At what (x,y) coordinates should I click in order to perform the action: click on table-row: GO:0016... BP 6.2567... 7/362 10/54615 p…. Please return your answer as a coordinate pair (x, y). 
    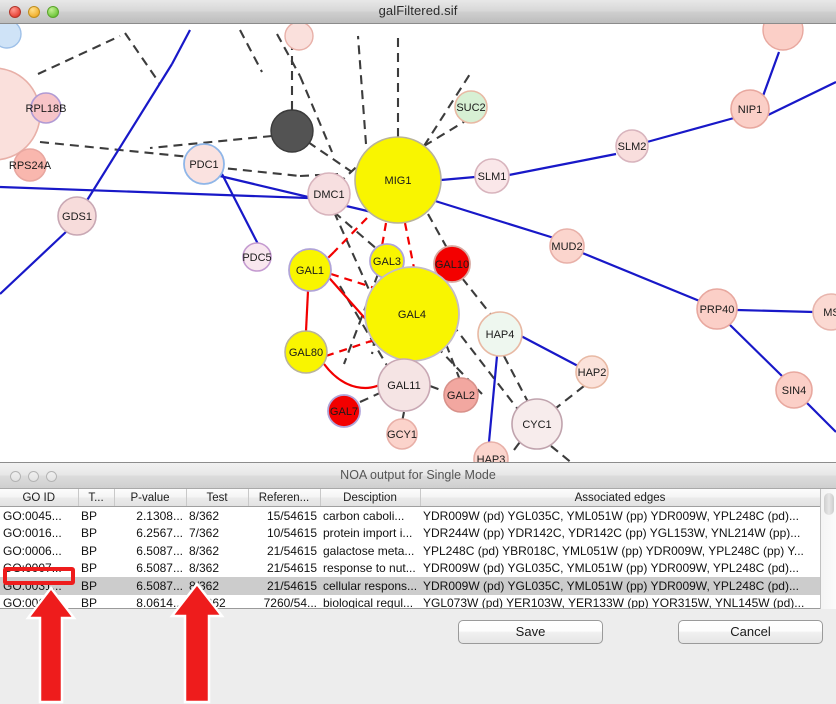
    Looking at the image, I should click on (410, 534).